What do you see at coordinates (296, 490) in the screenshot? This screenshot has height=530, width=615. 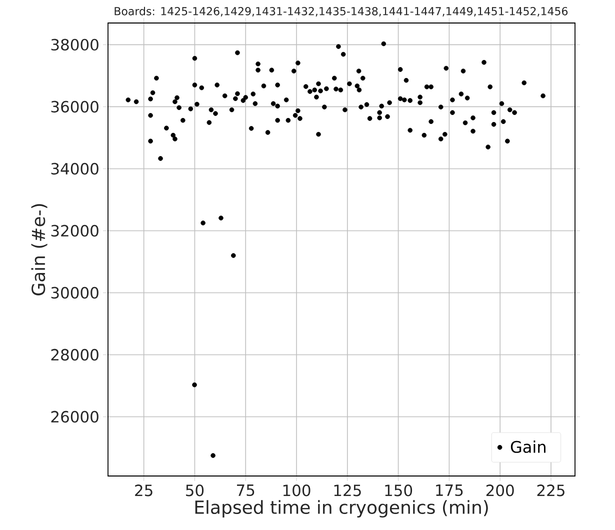 I see `x-tick-label: 100` at bounding box center [296, 490].